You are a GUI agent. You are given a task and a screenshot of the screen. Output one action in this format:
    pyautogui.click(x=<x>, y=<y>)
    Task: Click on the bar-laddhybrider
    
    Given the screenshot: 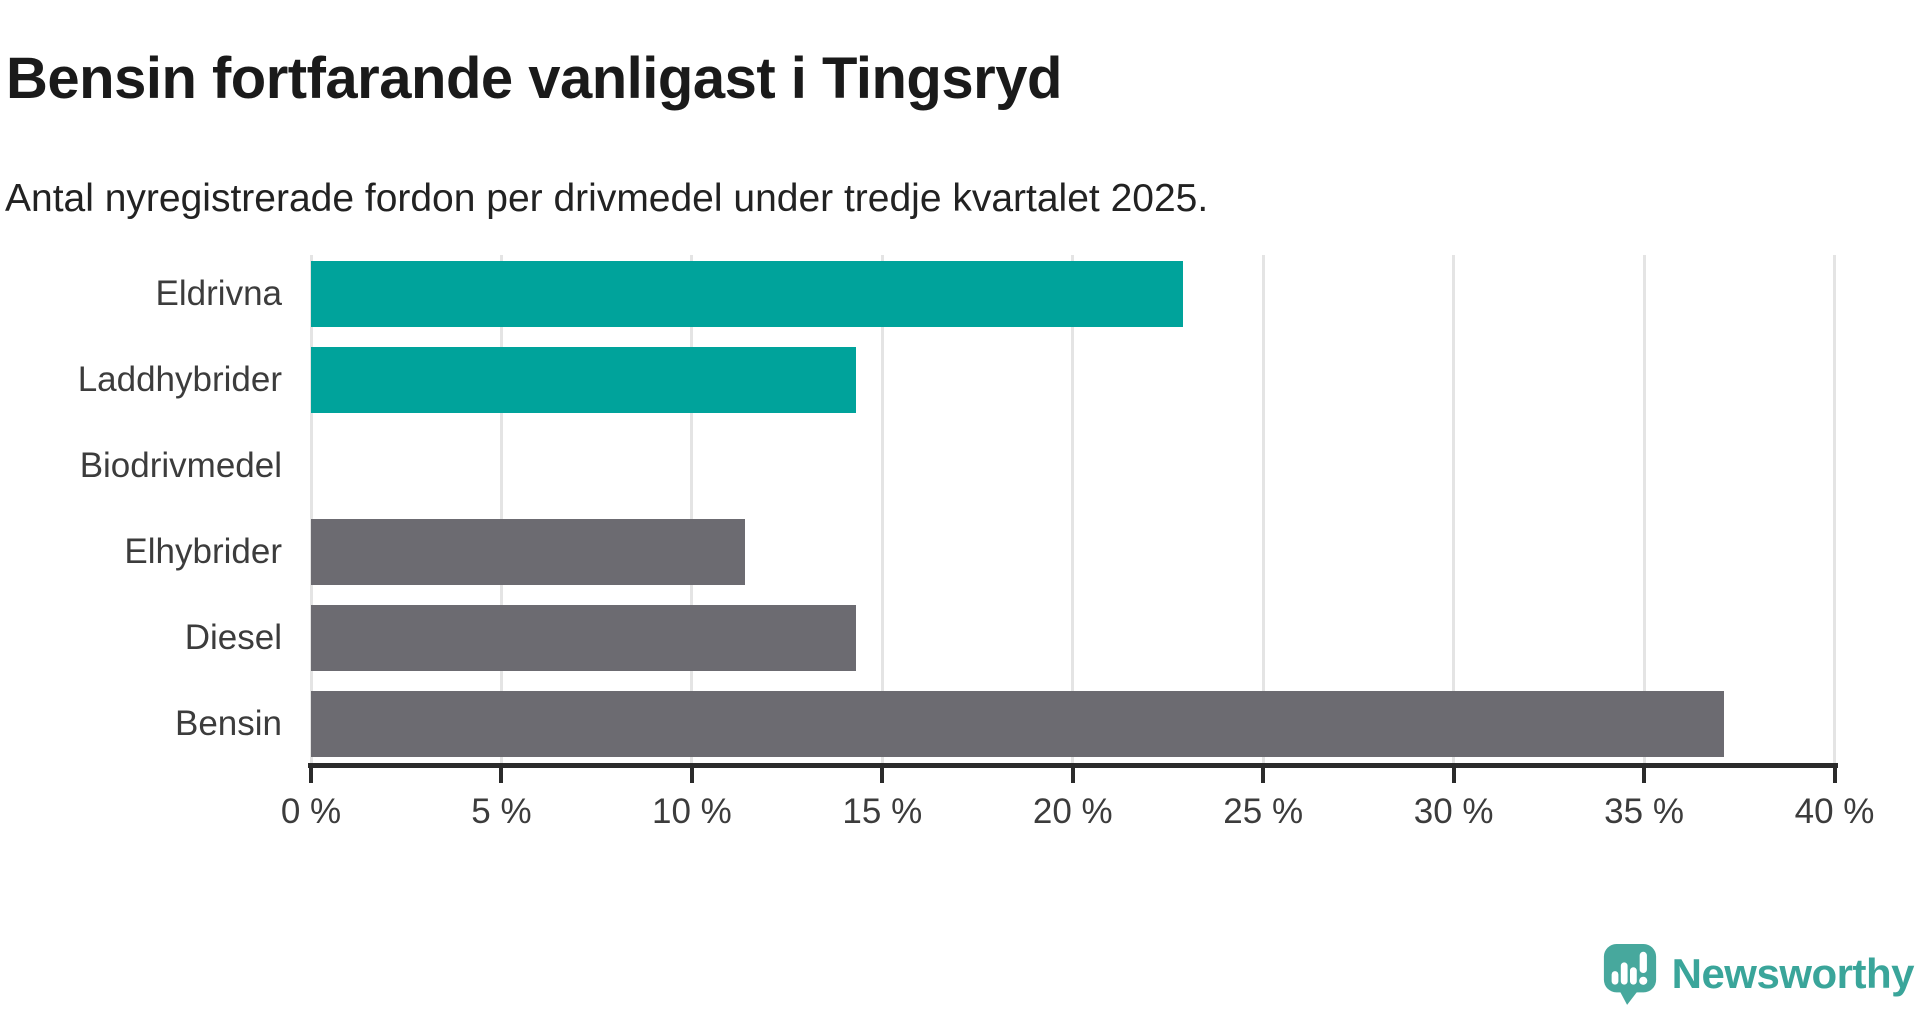 What is the action you would take?
    pyautogui.click(x=583, y=380)
    